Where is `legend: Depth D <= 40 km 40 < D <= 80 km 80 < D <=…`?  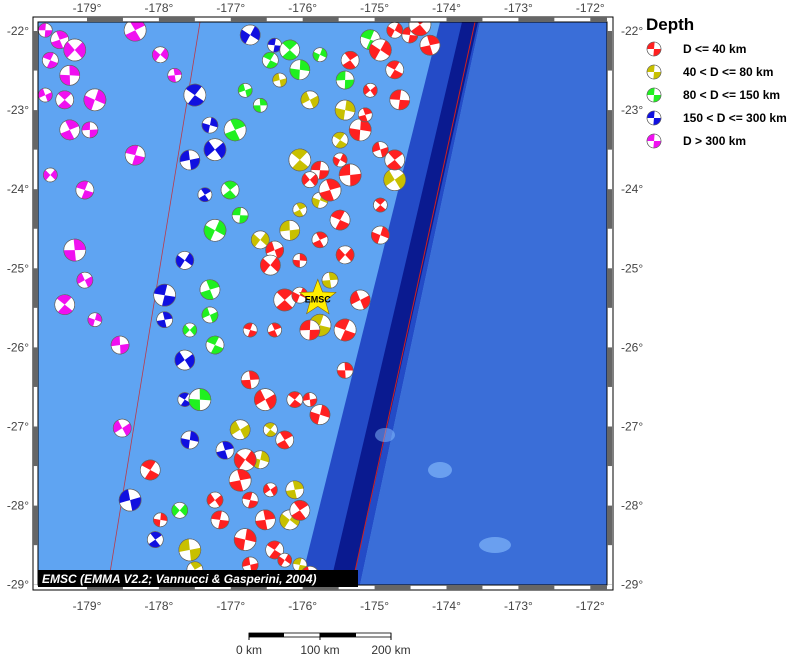
legend: Depth D <= 40 km 40 < D <= 80 km 80 < D <=… is located at coordinates (716, 81).